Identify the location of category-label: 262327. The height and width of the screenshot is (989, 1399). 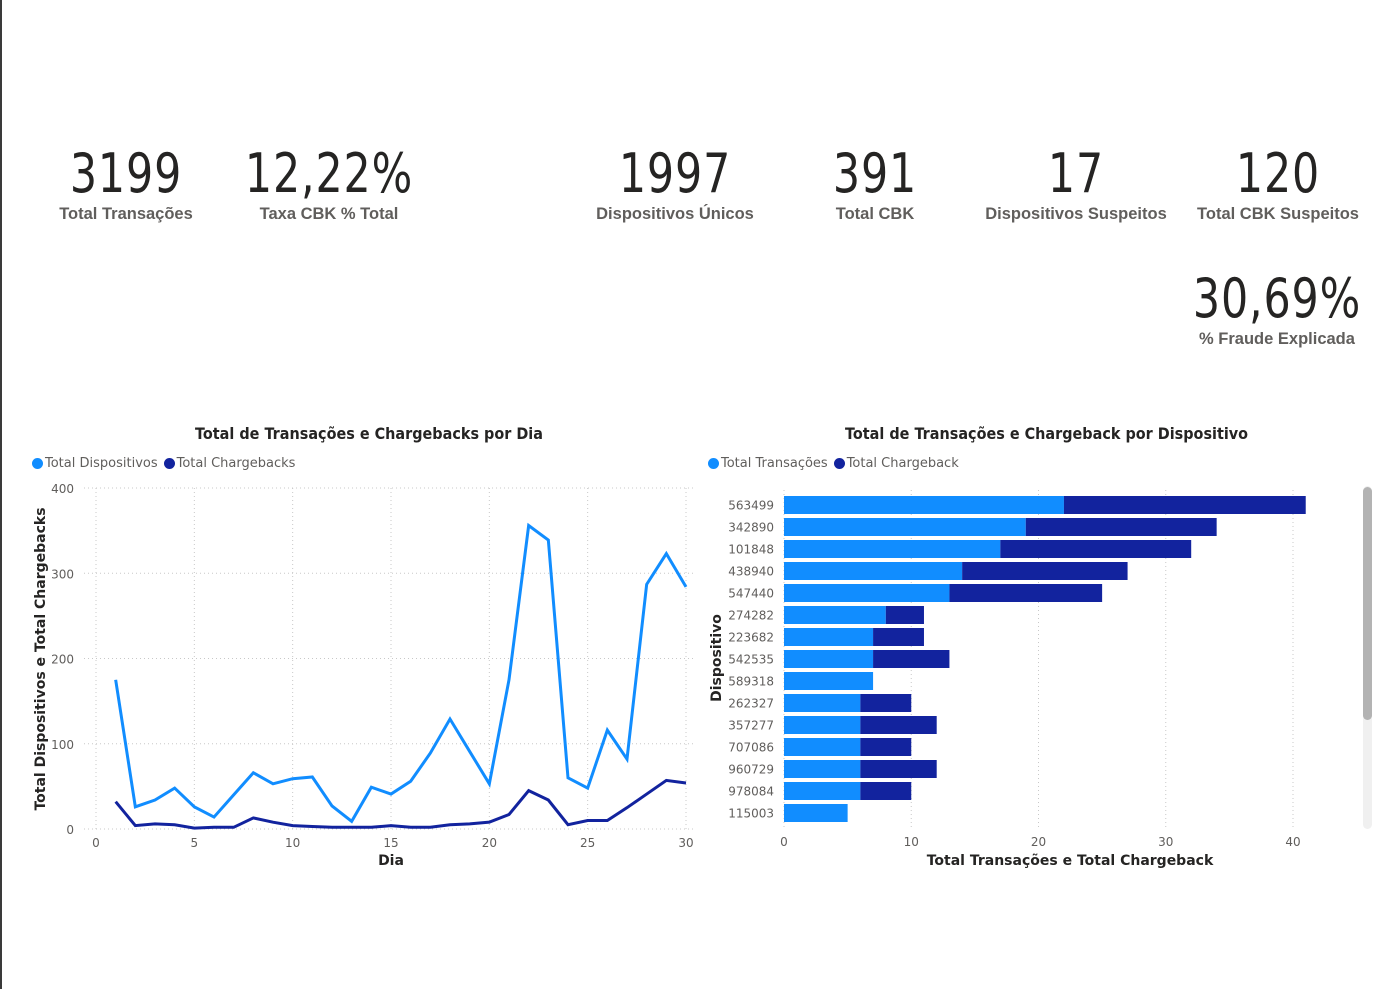
(751, 704).